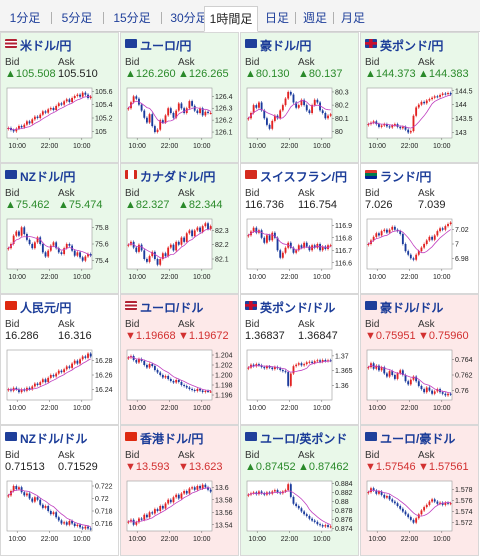 The width and height of the screenshot is (480, 556). What do you see at coordinates (60, 117) in the screenshot?
I see `price-chart: 105.6 105.4 105.2 105 10:00 22:00 10:00` at bounding box center [60, 117].